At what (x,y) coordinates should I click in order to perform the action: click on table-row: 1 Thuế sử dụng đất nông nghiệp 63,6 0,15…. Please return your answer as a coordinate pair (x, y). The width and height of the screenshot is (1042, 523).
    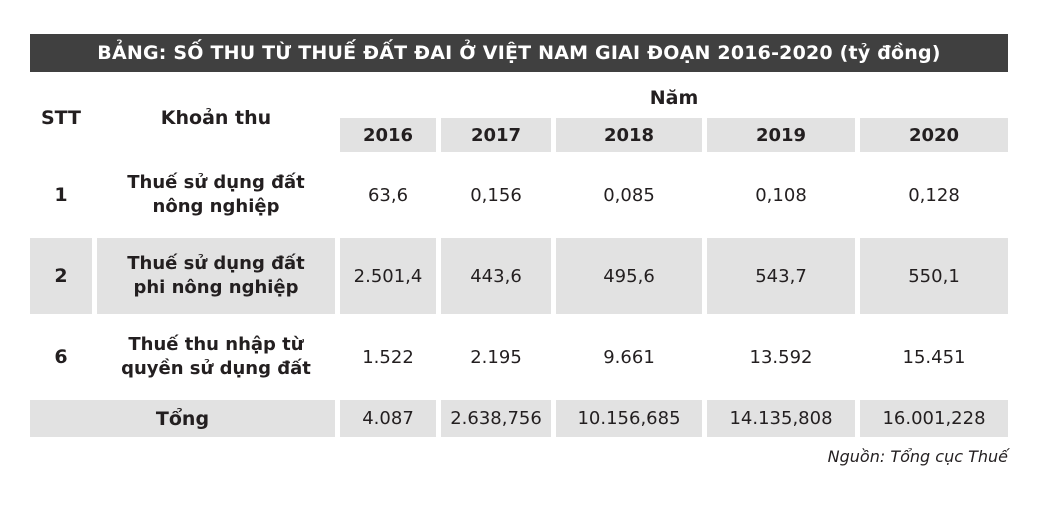
    Looking at the image, I should click on (519, 195).